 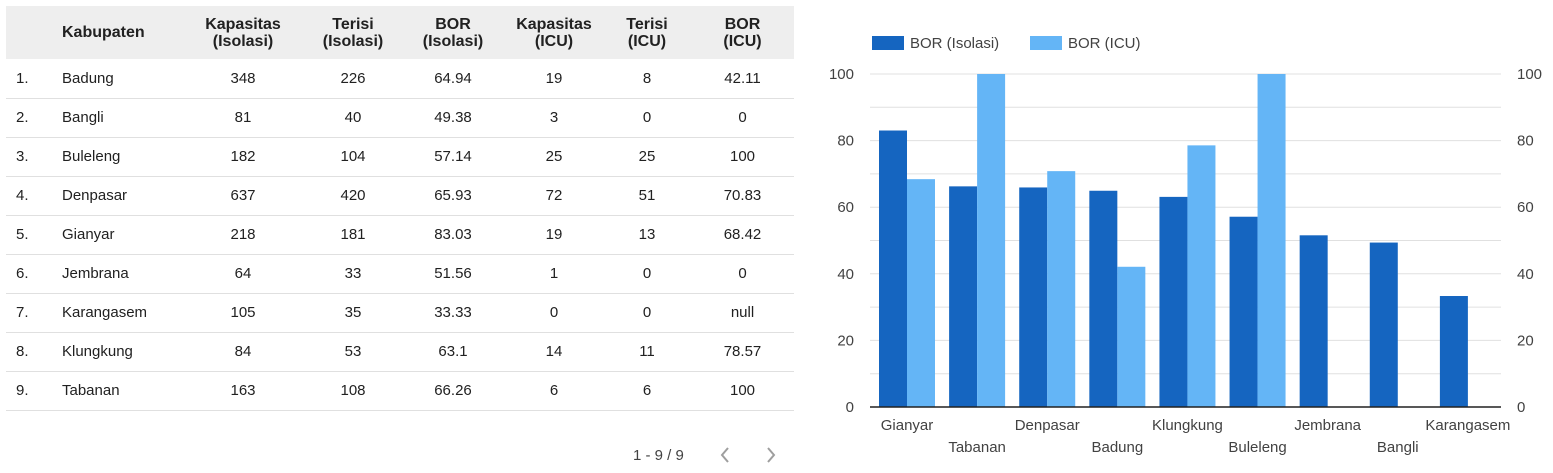 What do you see at coordinates (400, 156) in the screenshot?
I see `table-row: 3. Buleleng 182 104 57.14 25 25 100` at bounding box center [400, 156].